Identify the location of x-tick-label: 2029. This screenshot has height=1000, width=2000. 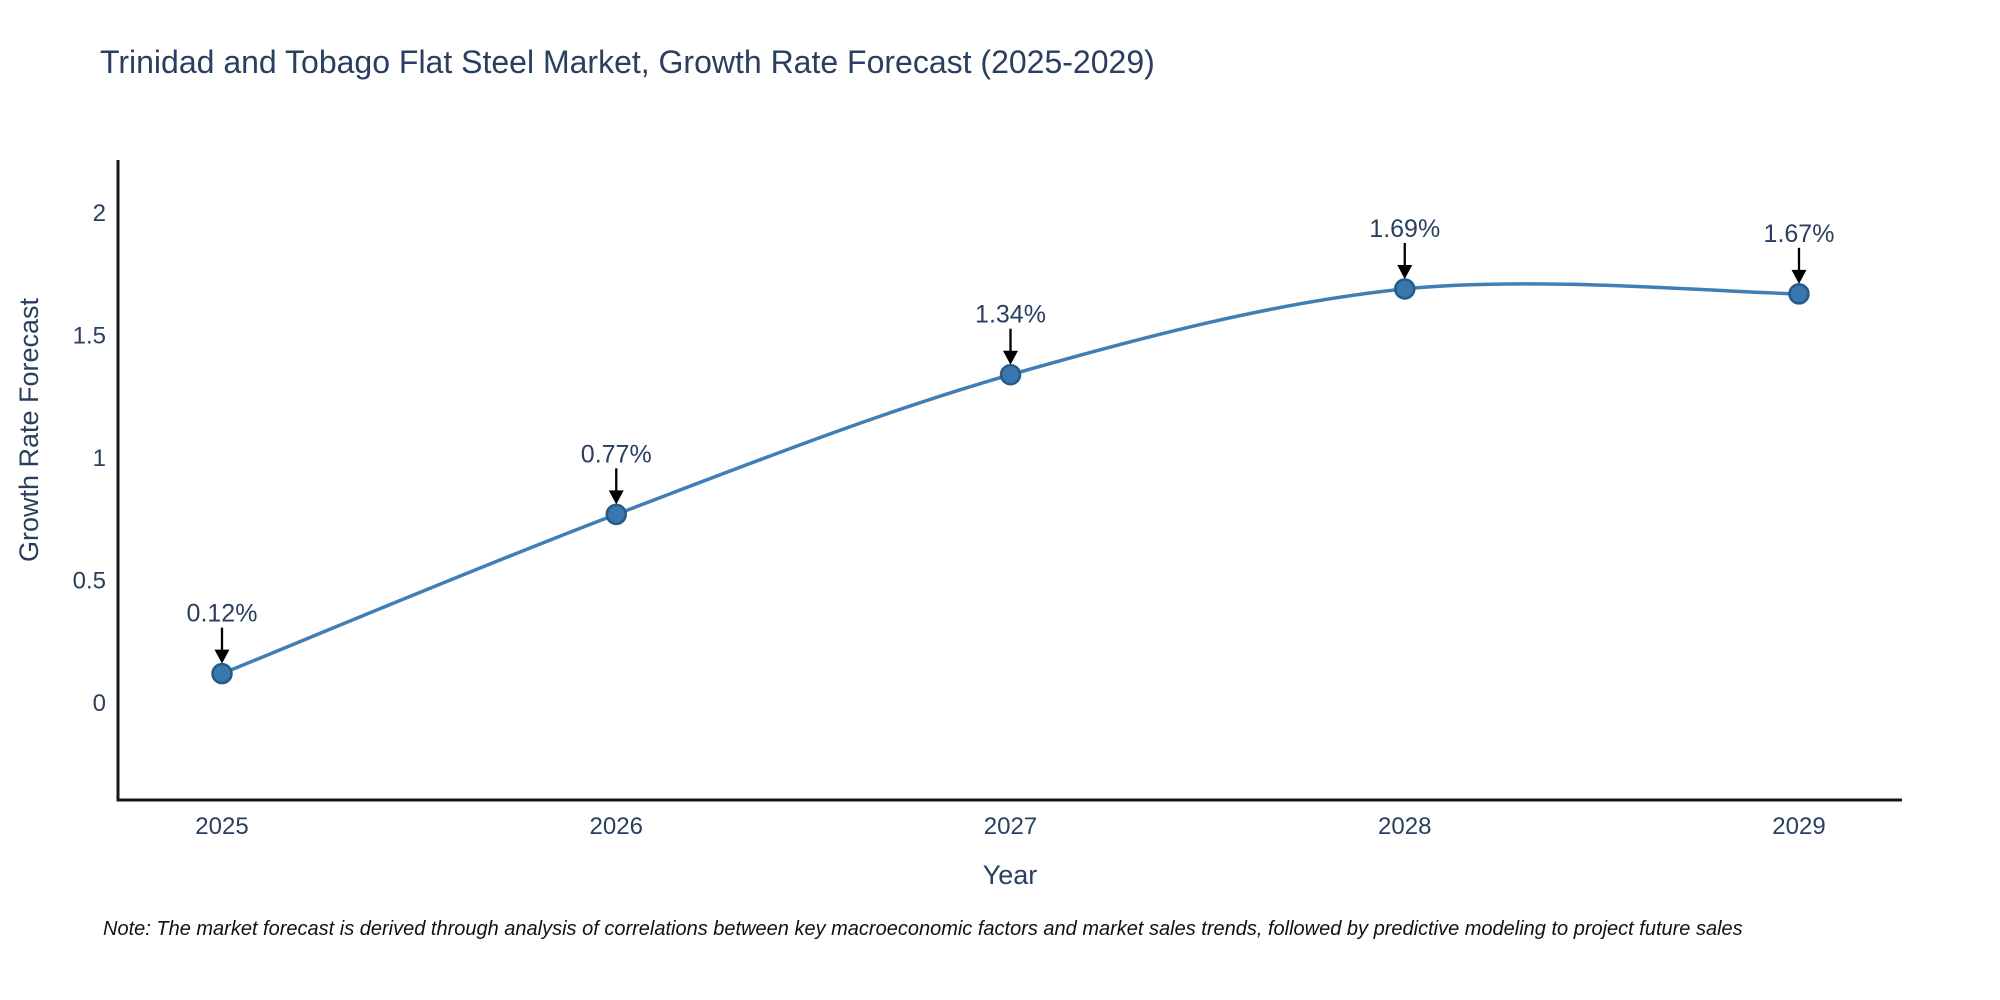
(1798, 826).